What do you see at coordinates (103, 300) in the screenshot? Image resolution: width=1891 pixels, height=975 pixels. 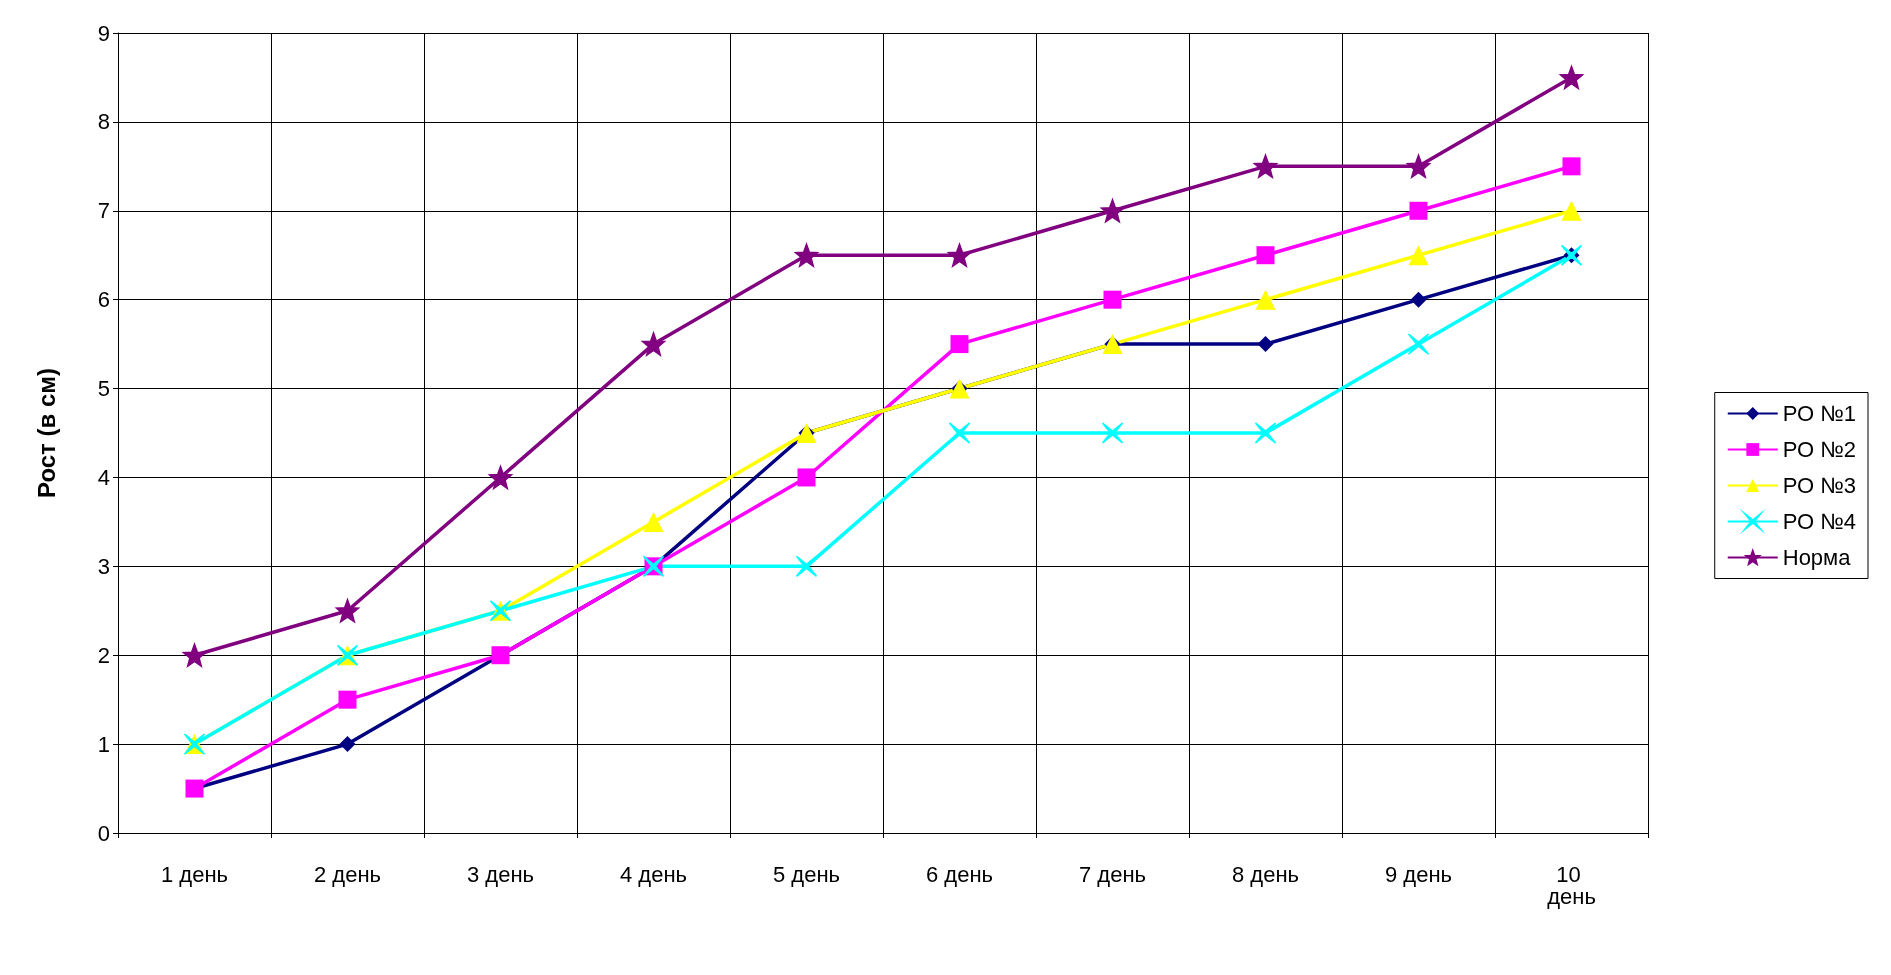 I see `y-tick-label: 6` at bounding box center [103, 300].